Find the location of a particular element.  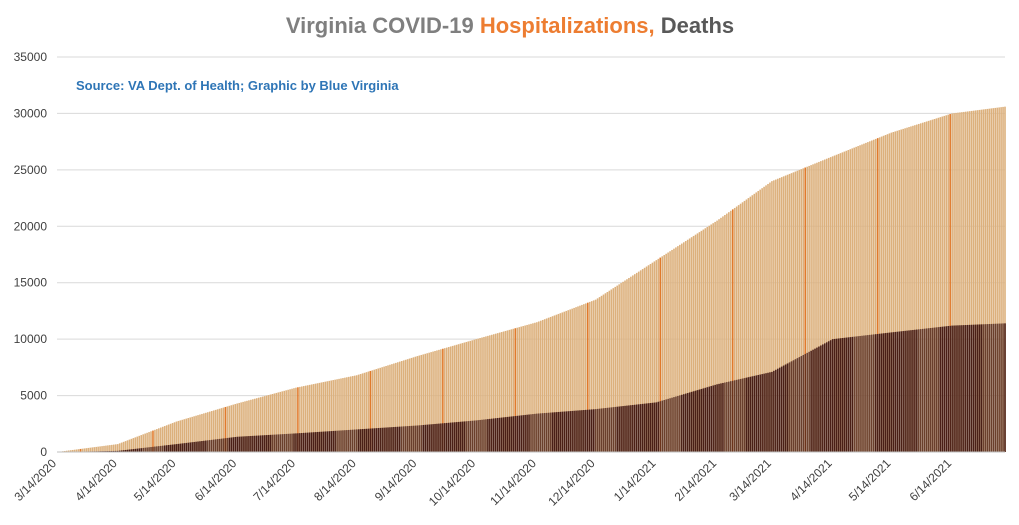

x-tick-label: 5/14/2021 is located at coordinates (870, 480).